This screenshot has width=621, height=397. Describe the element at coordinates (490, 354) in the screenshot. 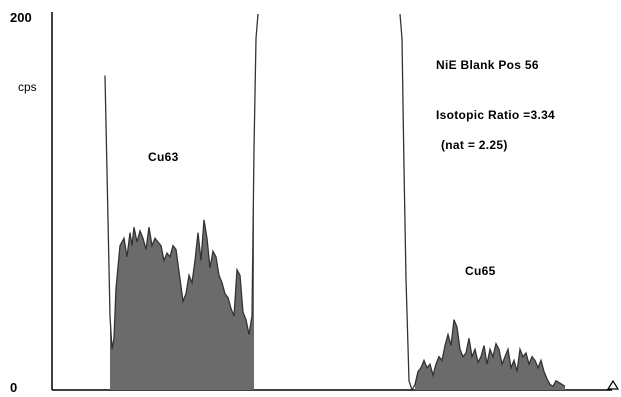

I see `series-area-cu65` at that location.